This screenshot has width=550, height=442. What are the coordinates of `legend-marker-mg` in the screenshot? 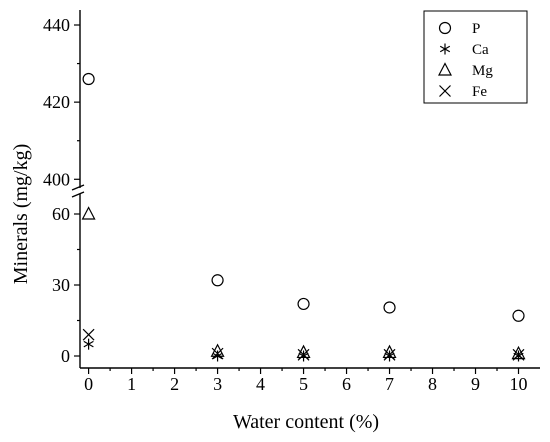 It's located at (445, 69).